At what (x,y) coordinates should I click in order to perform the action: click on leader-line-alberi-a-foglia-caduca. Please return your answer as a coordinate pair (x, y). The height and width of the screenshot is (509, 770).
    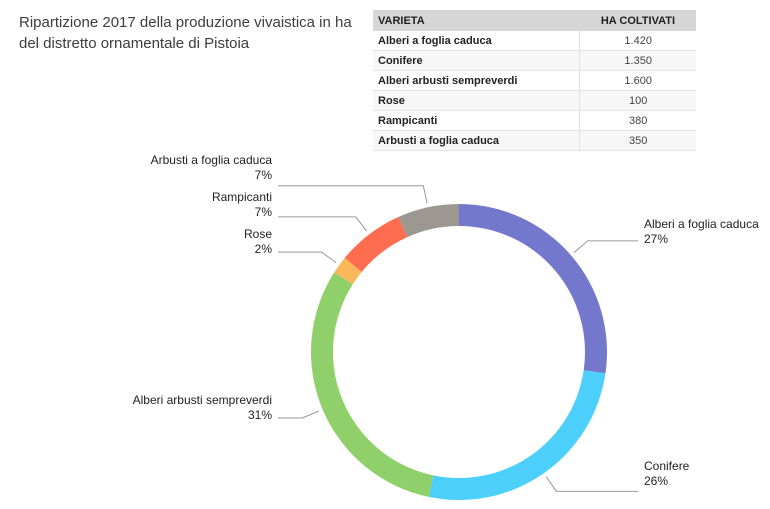
    Looking at the image, I should click on (605, 246).